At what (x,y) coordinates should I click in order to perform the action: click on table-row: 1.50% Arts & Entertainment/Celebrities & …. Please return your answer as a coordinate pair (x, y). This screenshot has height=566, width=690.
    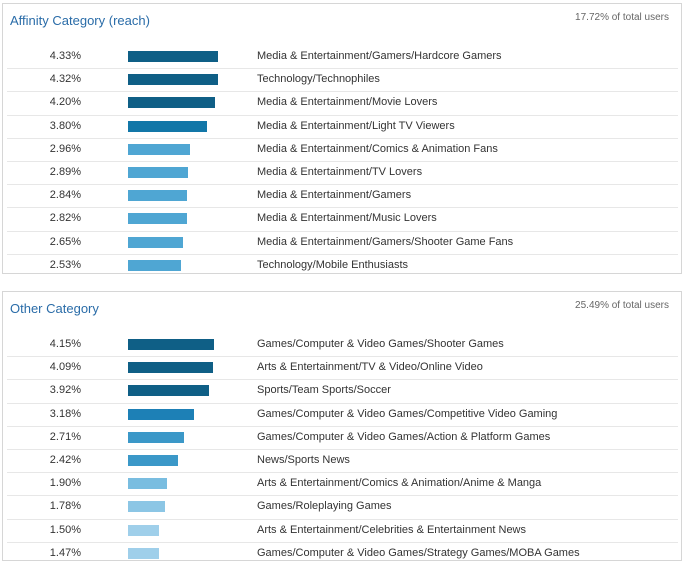
    Looking at the image, I should click on (342, 531).